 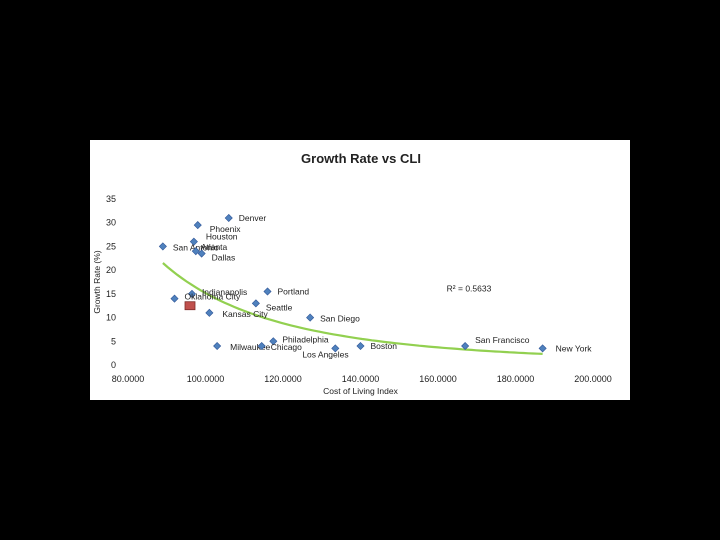 What do you see at coordinates (294, 291) in the screenshot?
I see `data-label-portland: Portland` at bounding box center [294, 291].